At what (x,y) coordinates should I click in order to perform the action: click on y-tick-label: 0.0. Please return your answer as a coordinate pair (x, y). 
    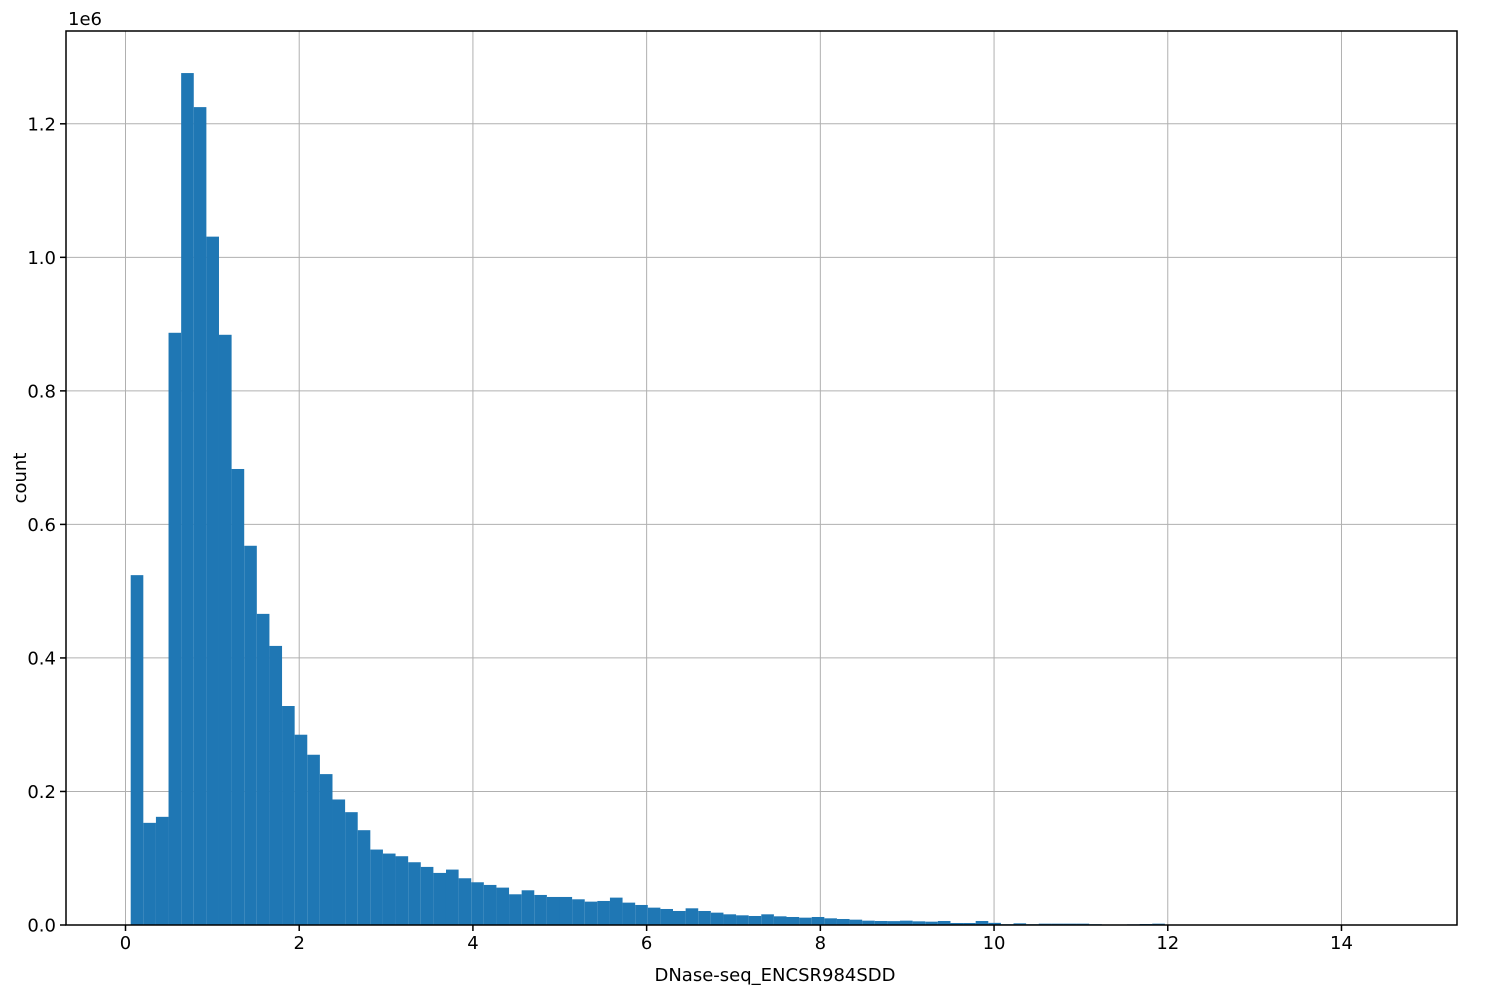
    Looking at the image, I should click on (41, 926).